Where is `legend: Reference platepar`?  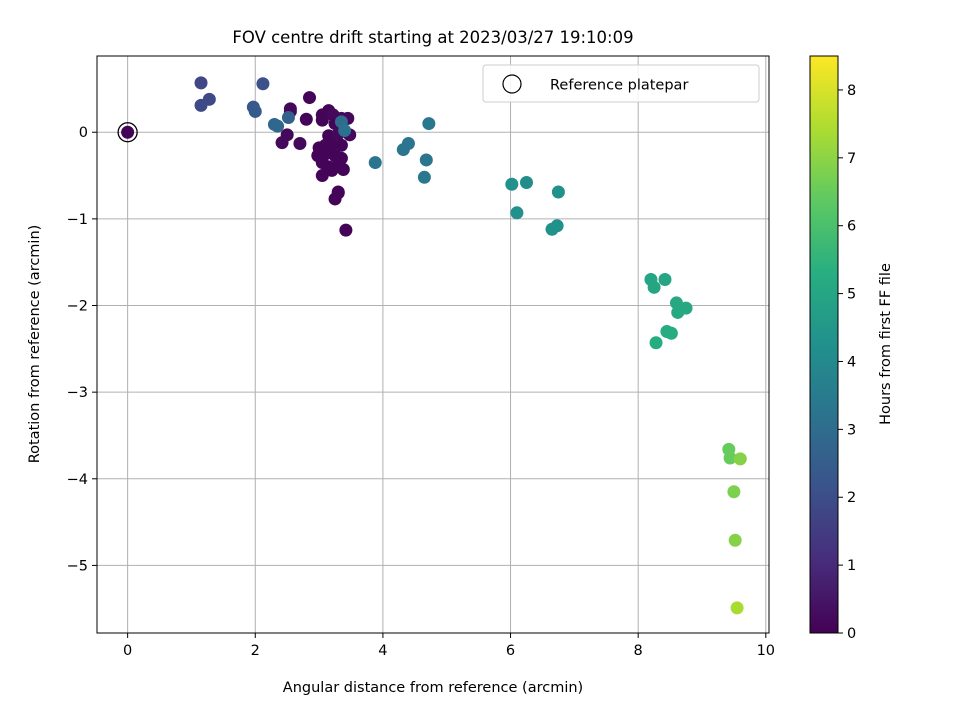 legend: Reference platepar is located at coordinates (621, 83).